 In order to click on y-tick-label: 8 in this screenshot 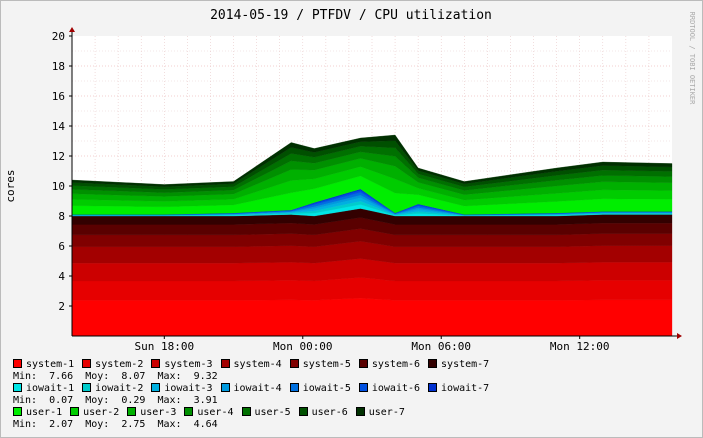, I will do `click(61, 216)`.